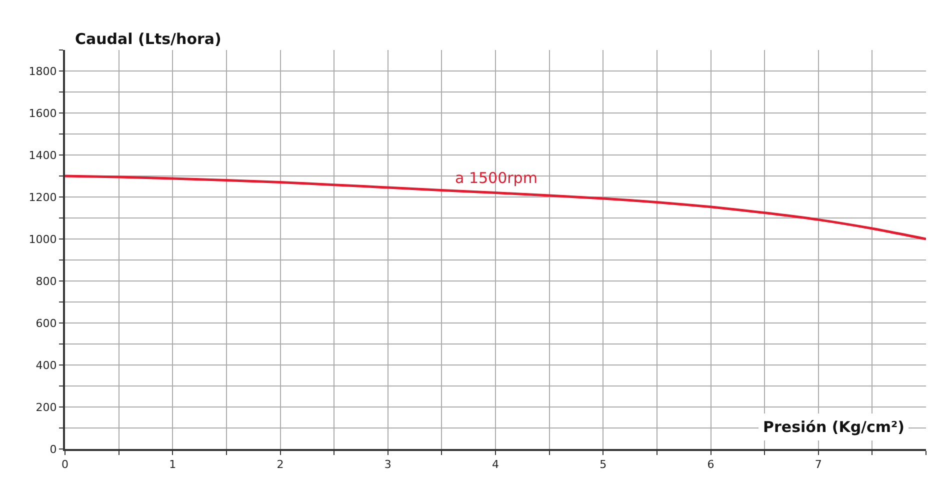 The width and height of the screenshot is (941, 483). Describe the element at coordinates (46, 365) in the screenshot. I see `y-tick-label: 400` at that location.